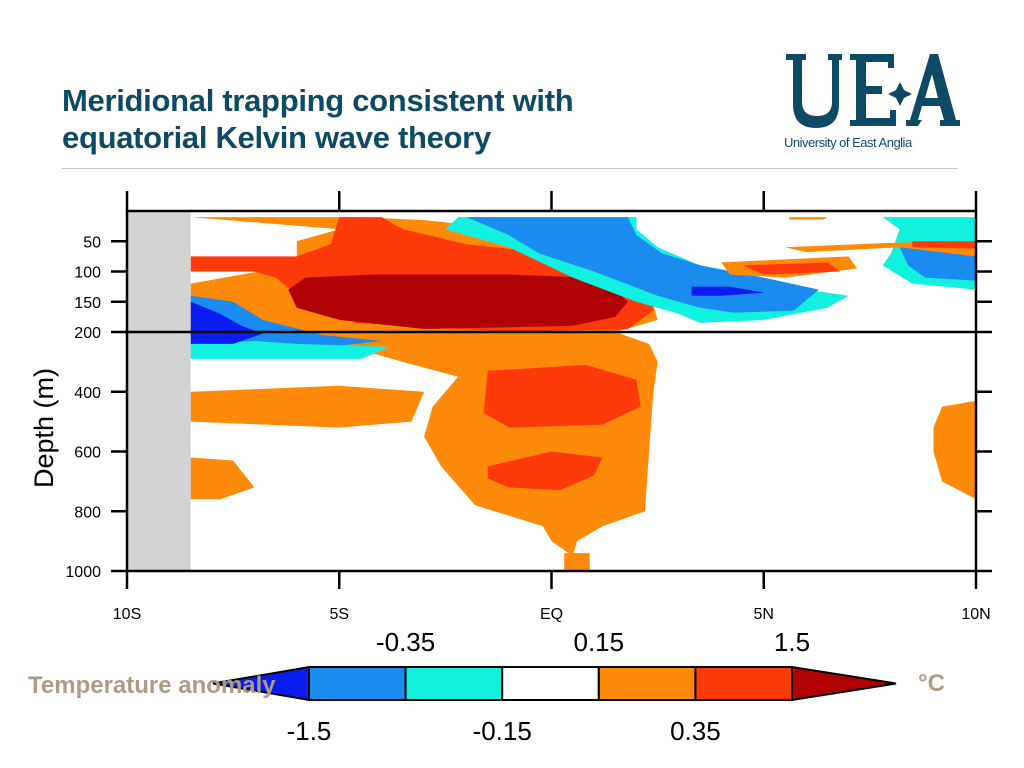 The image size is (1024, 768). What do you see at coordinates (510, 168) in the screenshot?
I see `title-divider` at bounding box center [510, 168].